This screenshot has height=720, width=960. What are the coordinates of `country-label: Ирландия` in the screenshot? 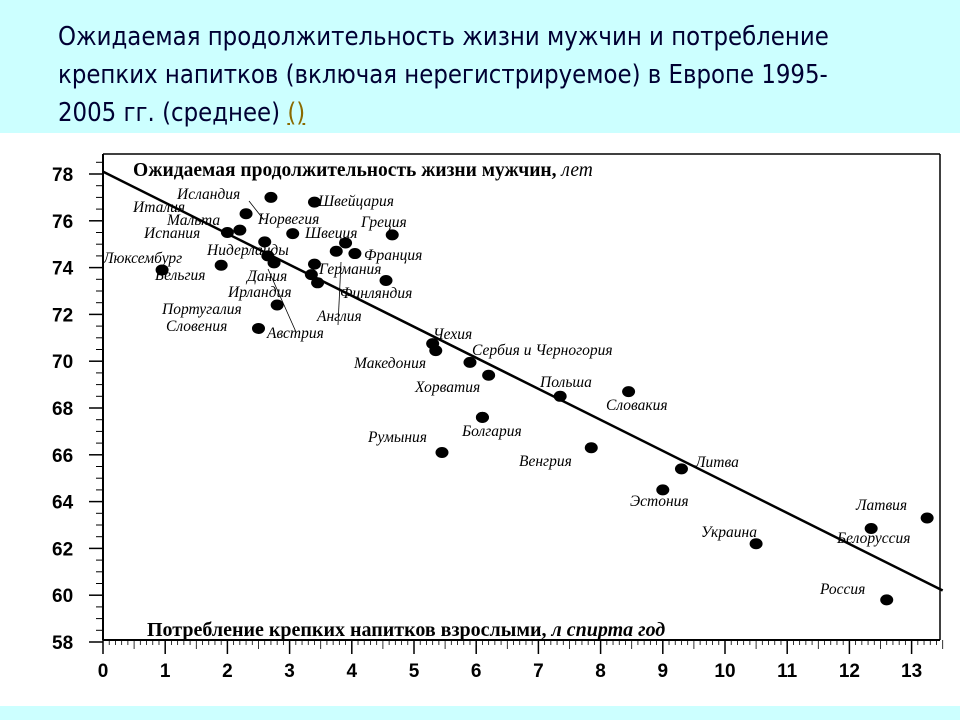 It's located at (259, 292).